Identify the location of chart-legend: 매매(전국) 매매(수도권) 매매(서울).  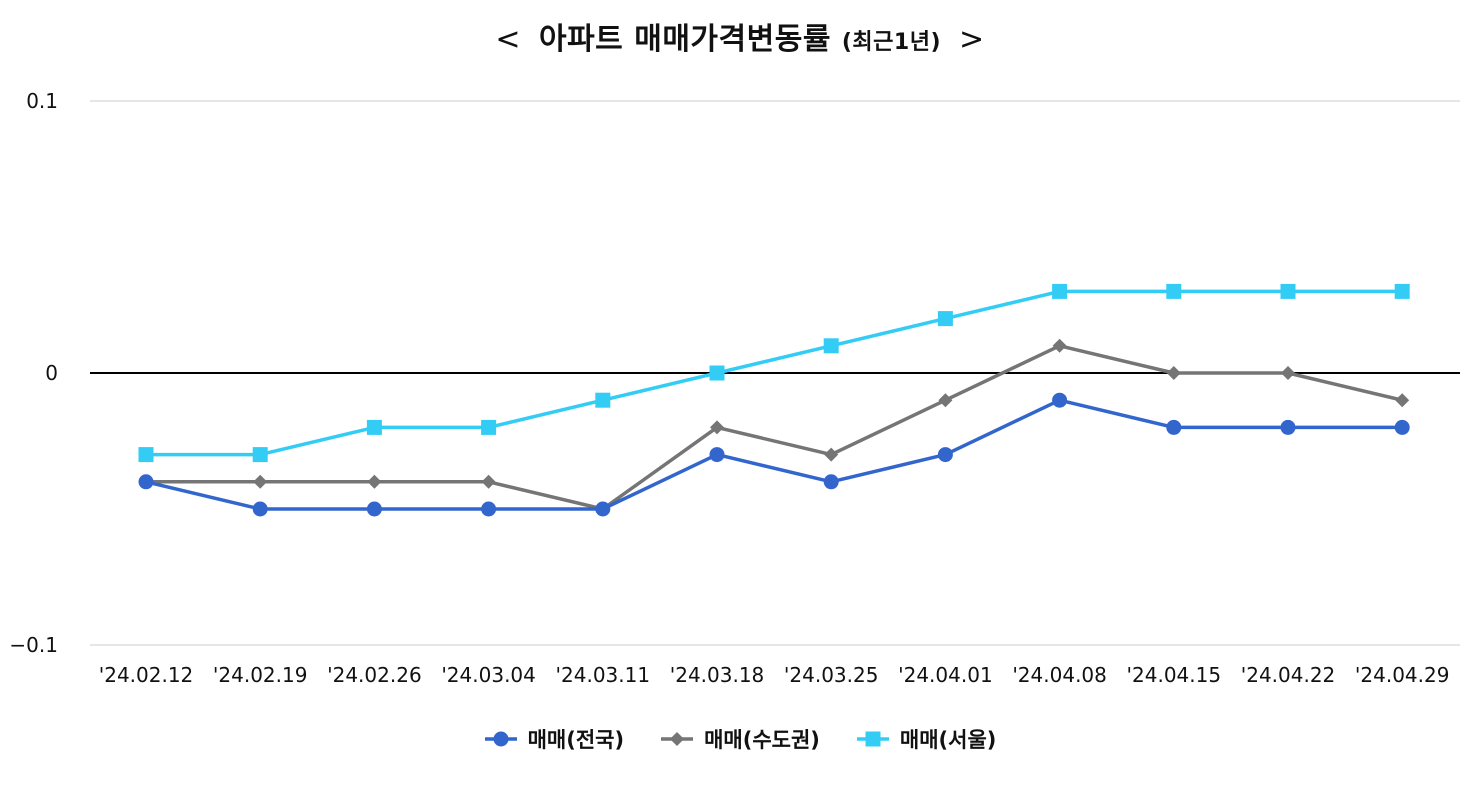
(740, 739).